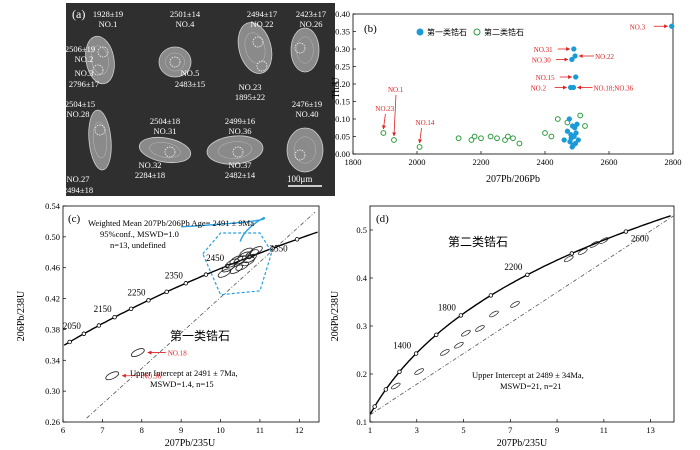 Image resolution: width=700 pixels, height=450 pixels. What do you see at coordinates (250, 87) in the screenshot?
I see `grain-label-8: NO.23` at bounding box center [250, 87].